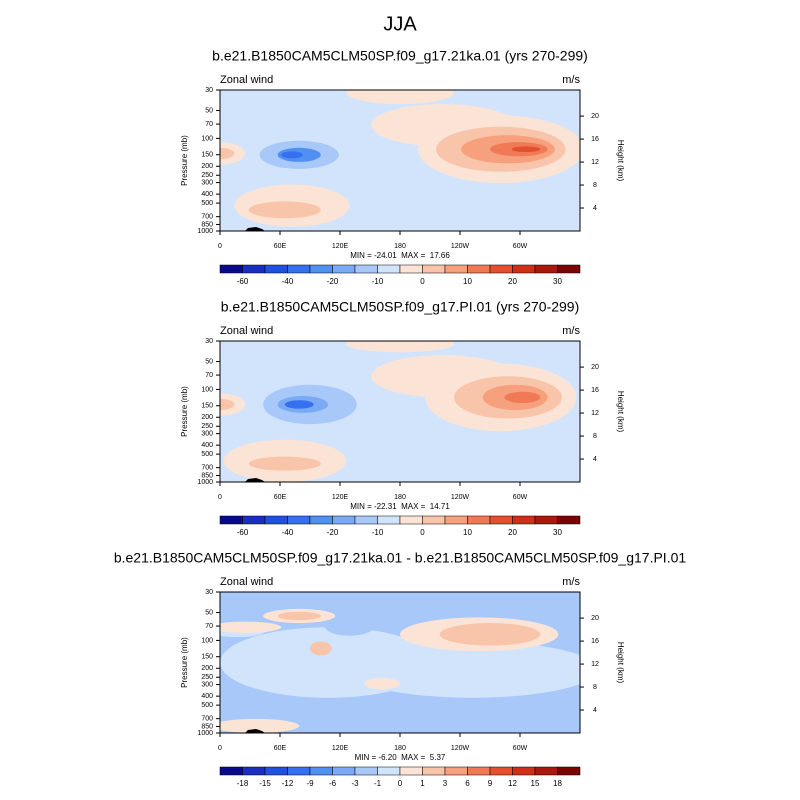 Image resolution: width=800 pixels, height=800 pixels. I want to click on stats-label: MIN = -6.20 MAX = 5.37, so click(400, 757).